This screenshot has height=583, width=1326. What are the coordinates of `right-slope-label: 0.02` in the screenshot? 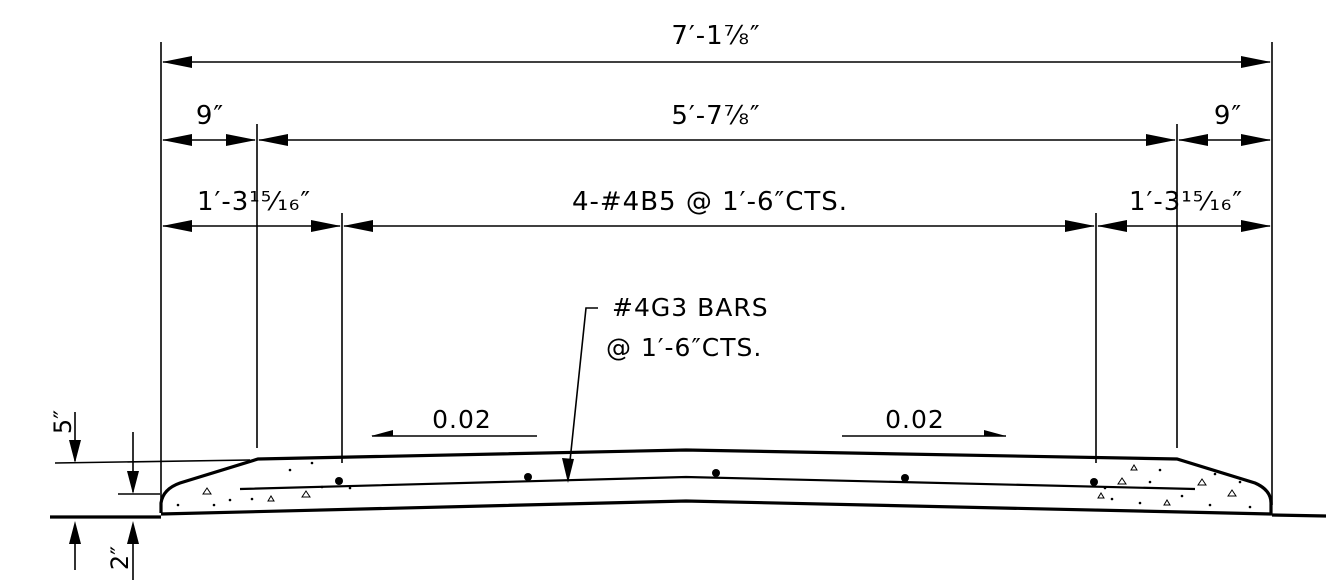 It's located at (915, 419).